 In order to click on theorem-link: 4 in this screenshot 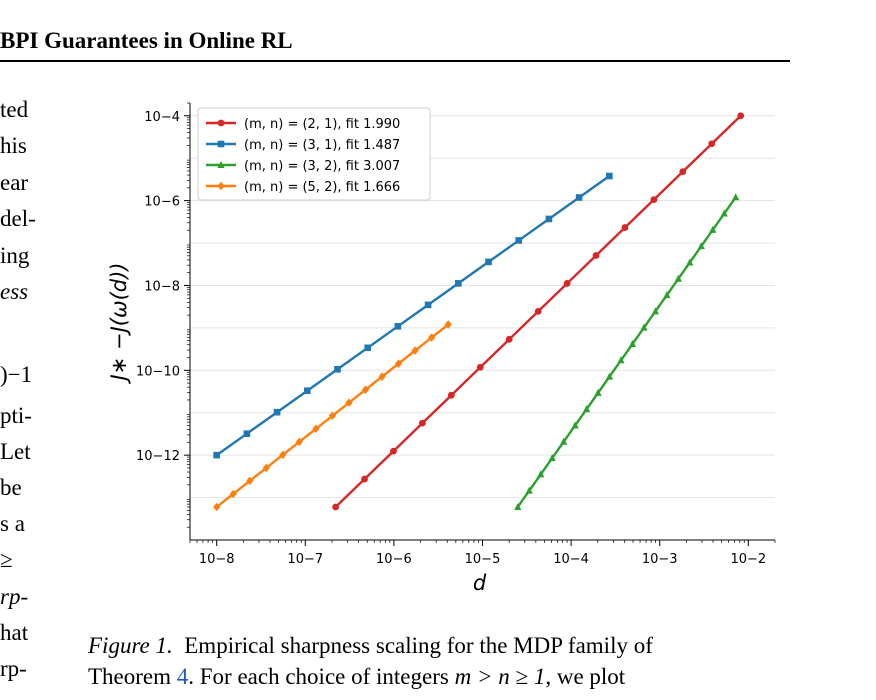, I will do `click(182, 676)`.